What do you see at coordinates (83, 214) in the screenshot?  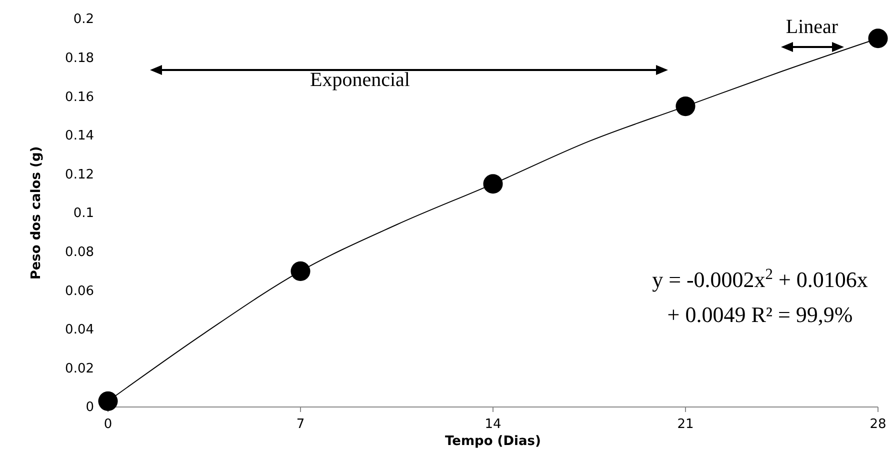 I see `y-tick-label: 0.1` at bounding box center [83, 214].